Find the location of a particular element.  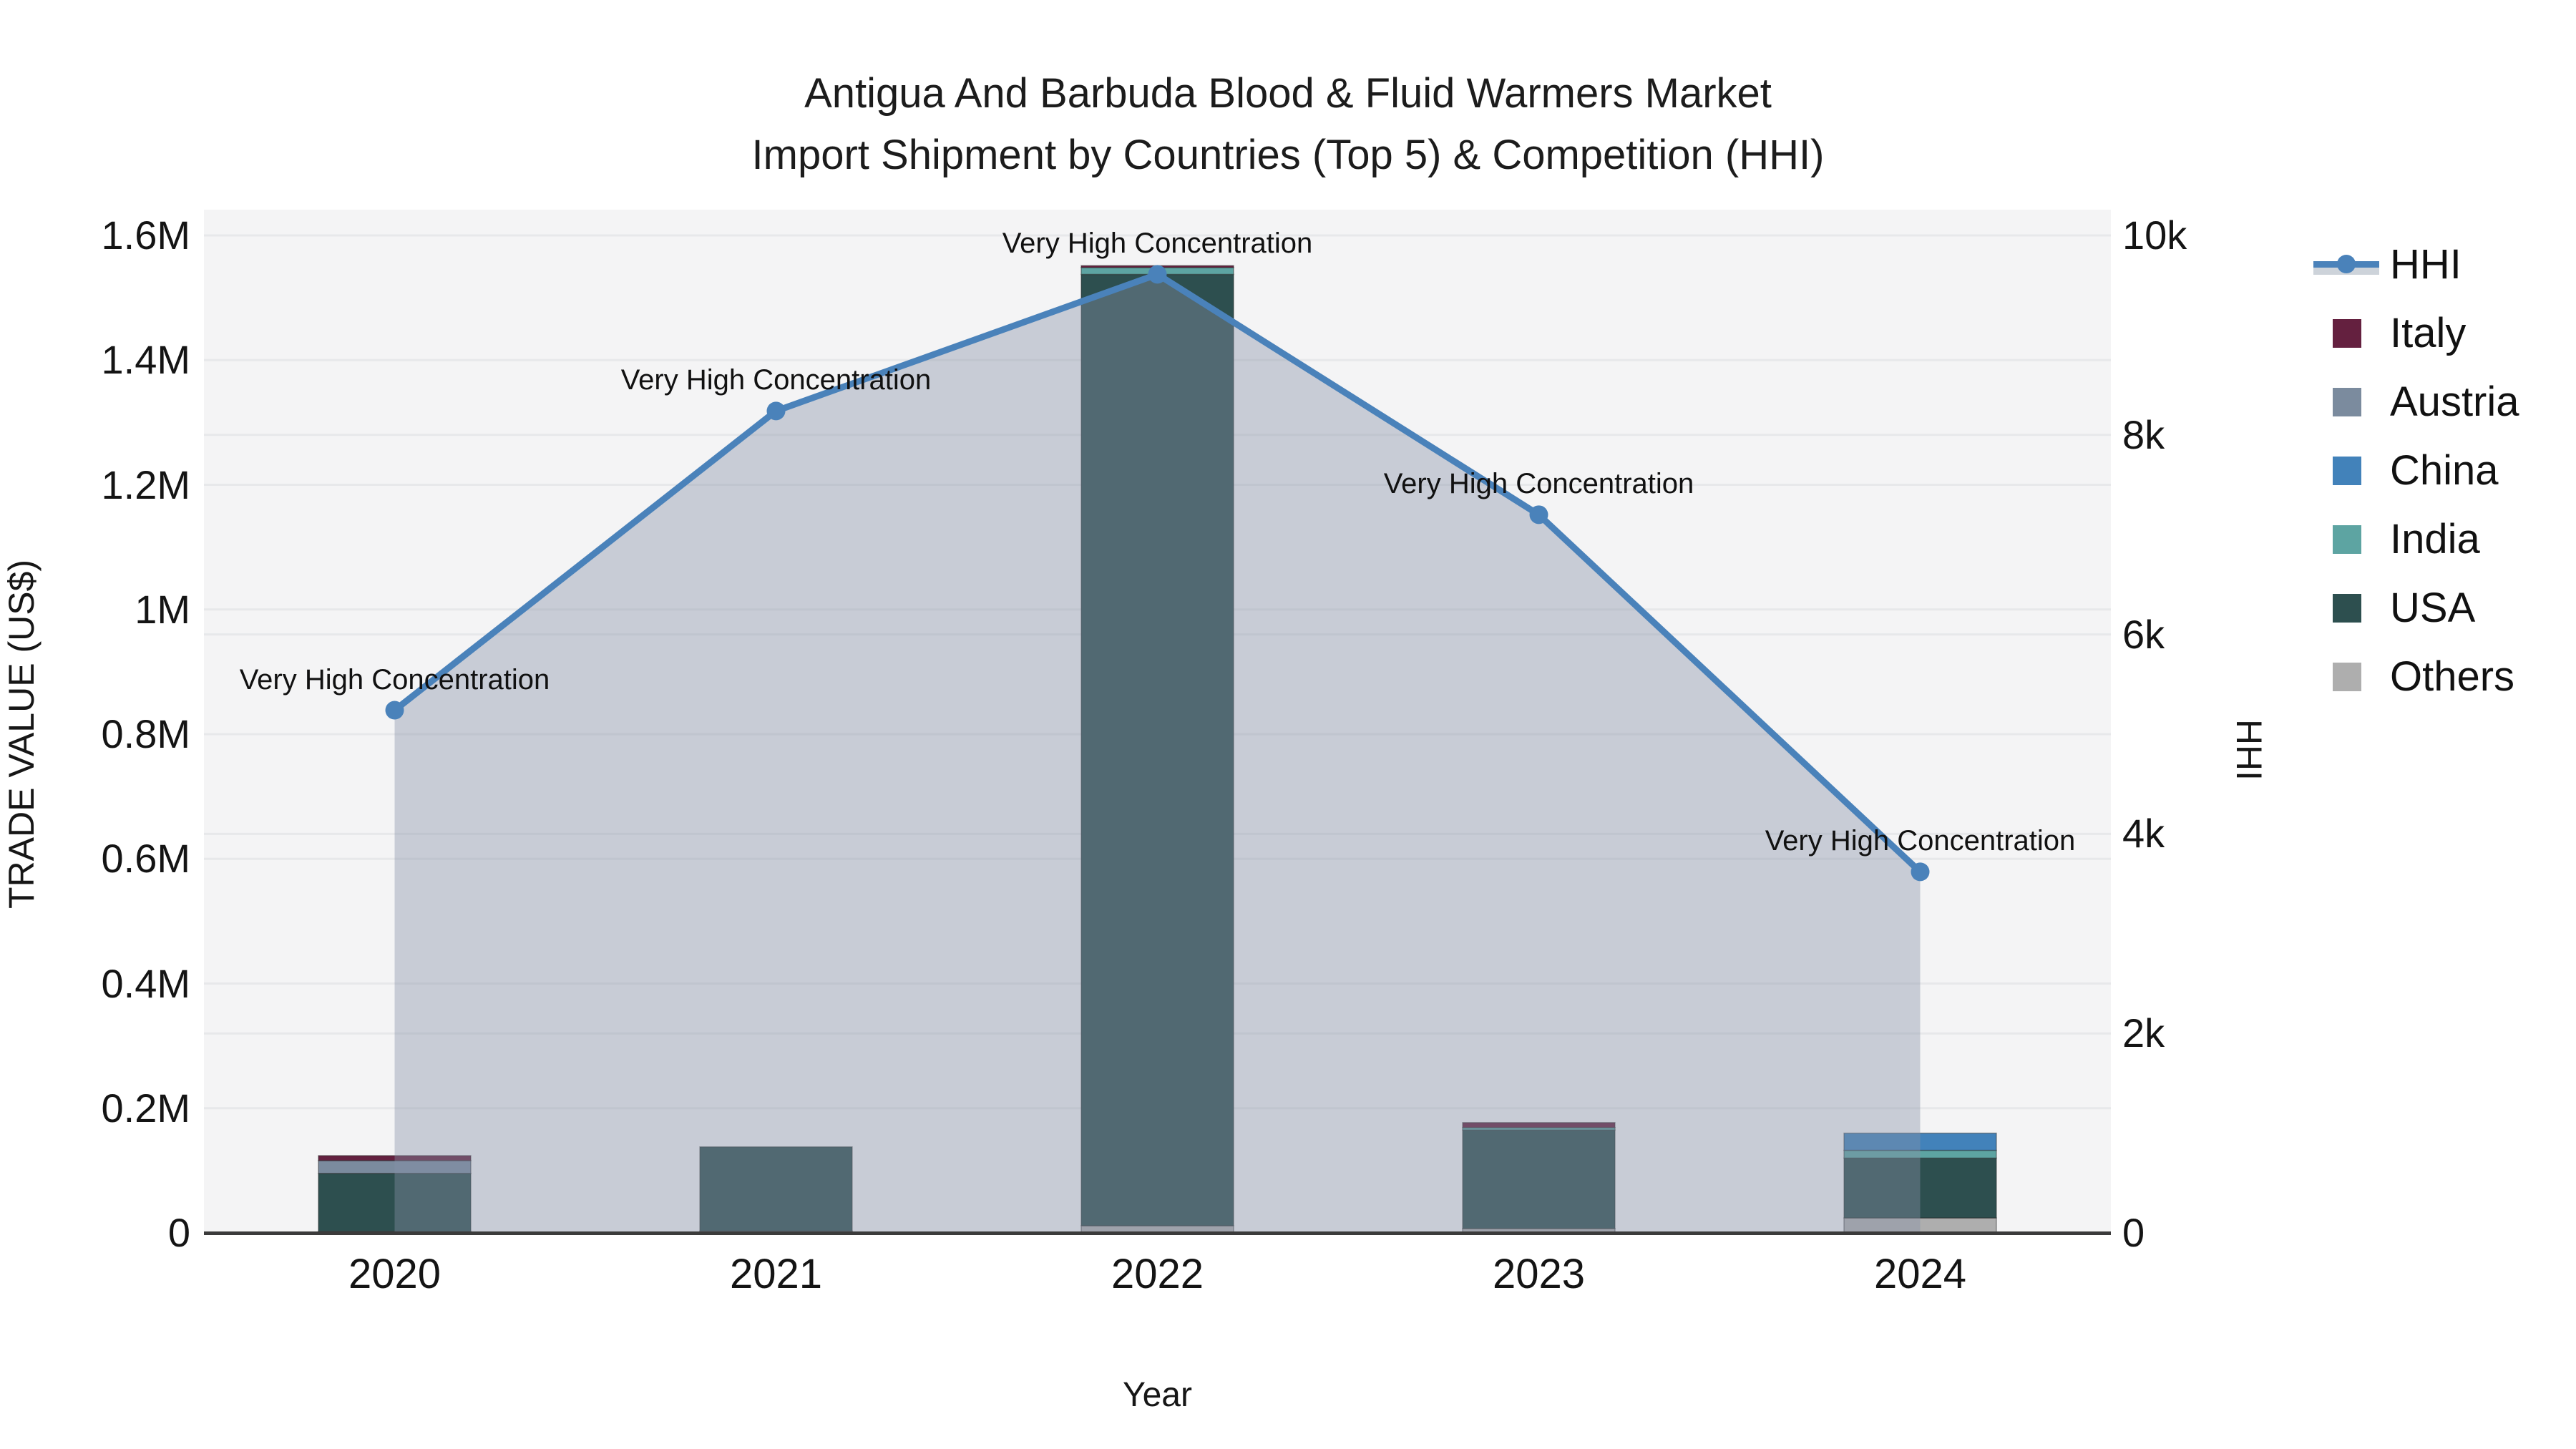

italy-legend-swatch is located at coordinates (2351, 333).